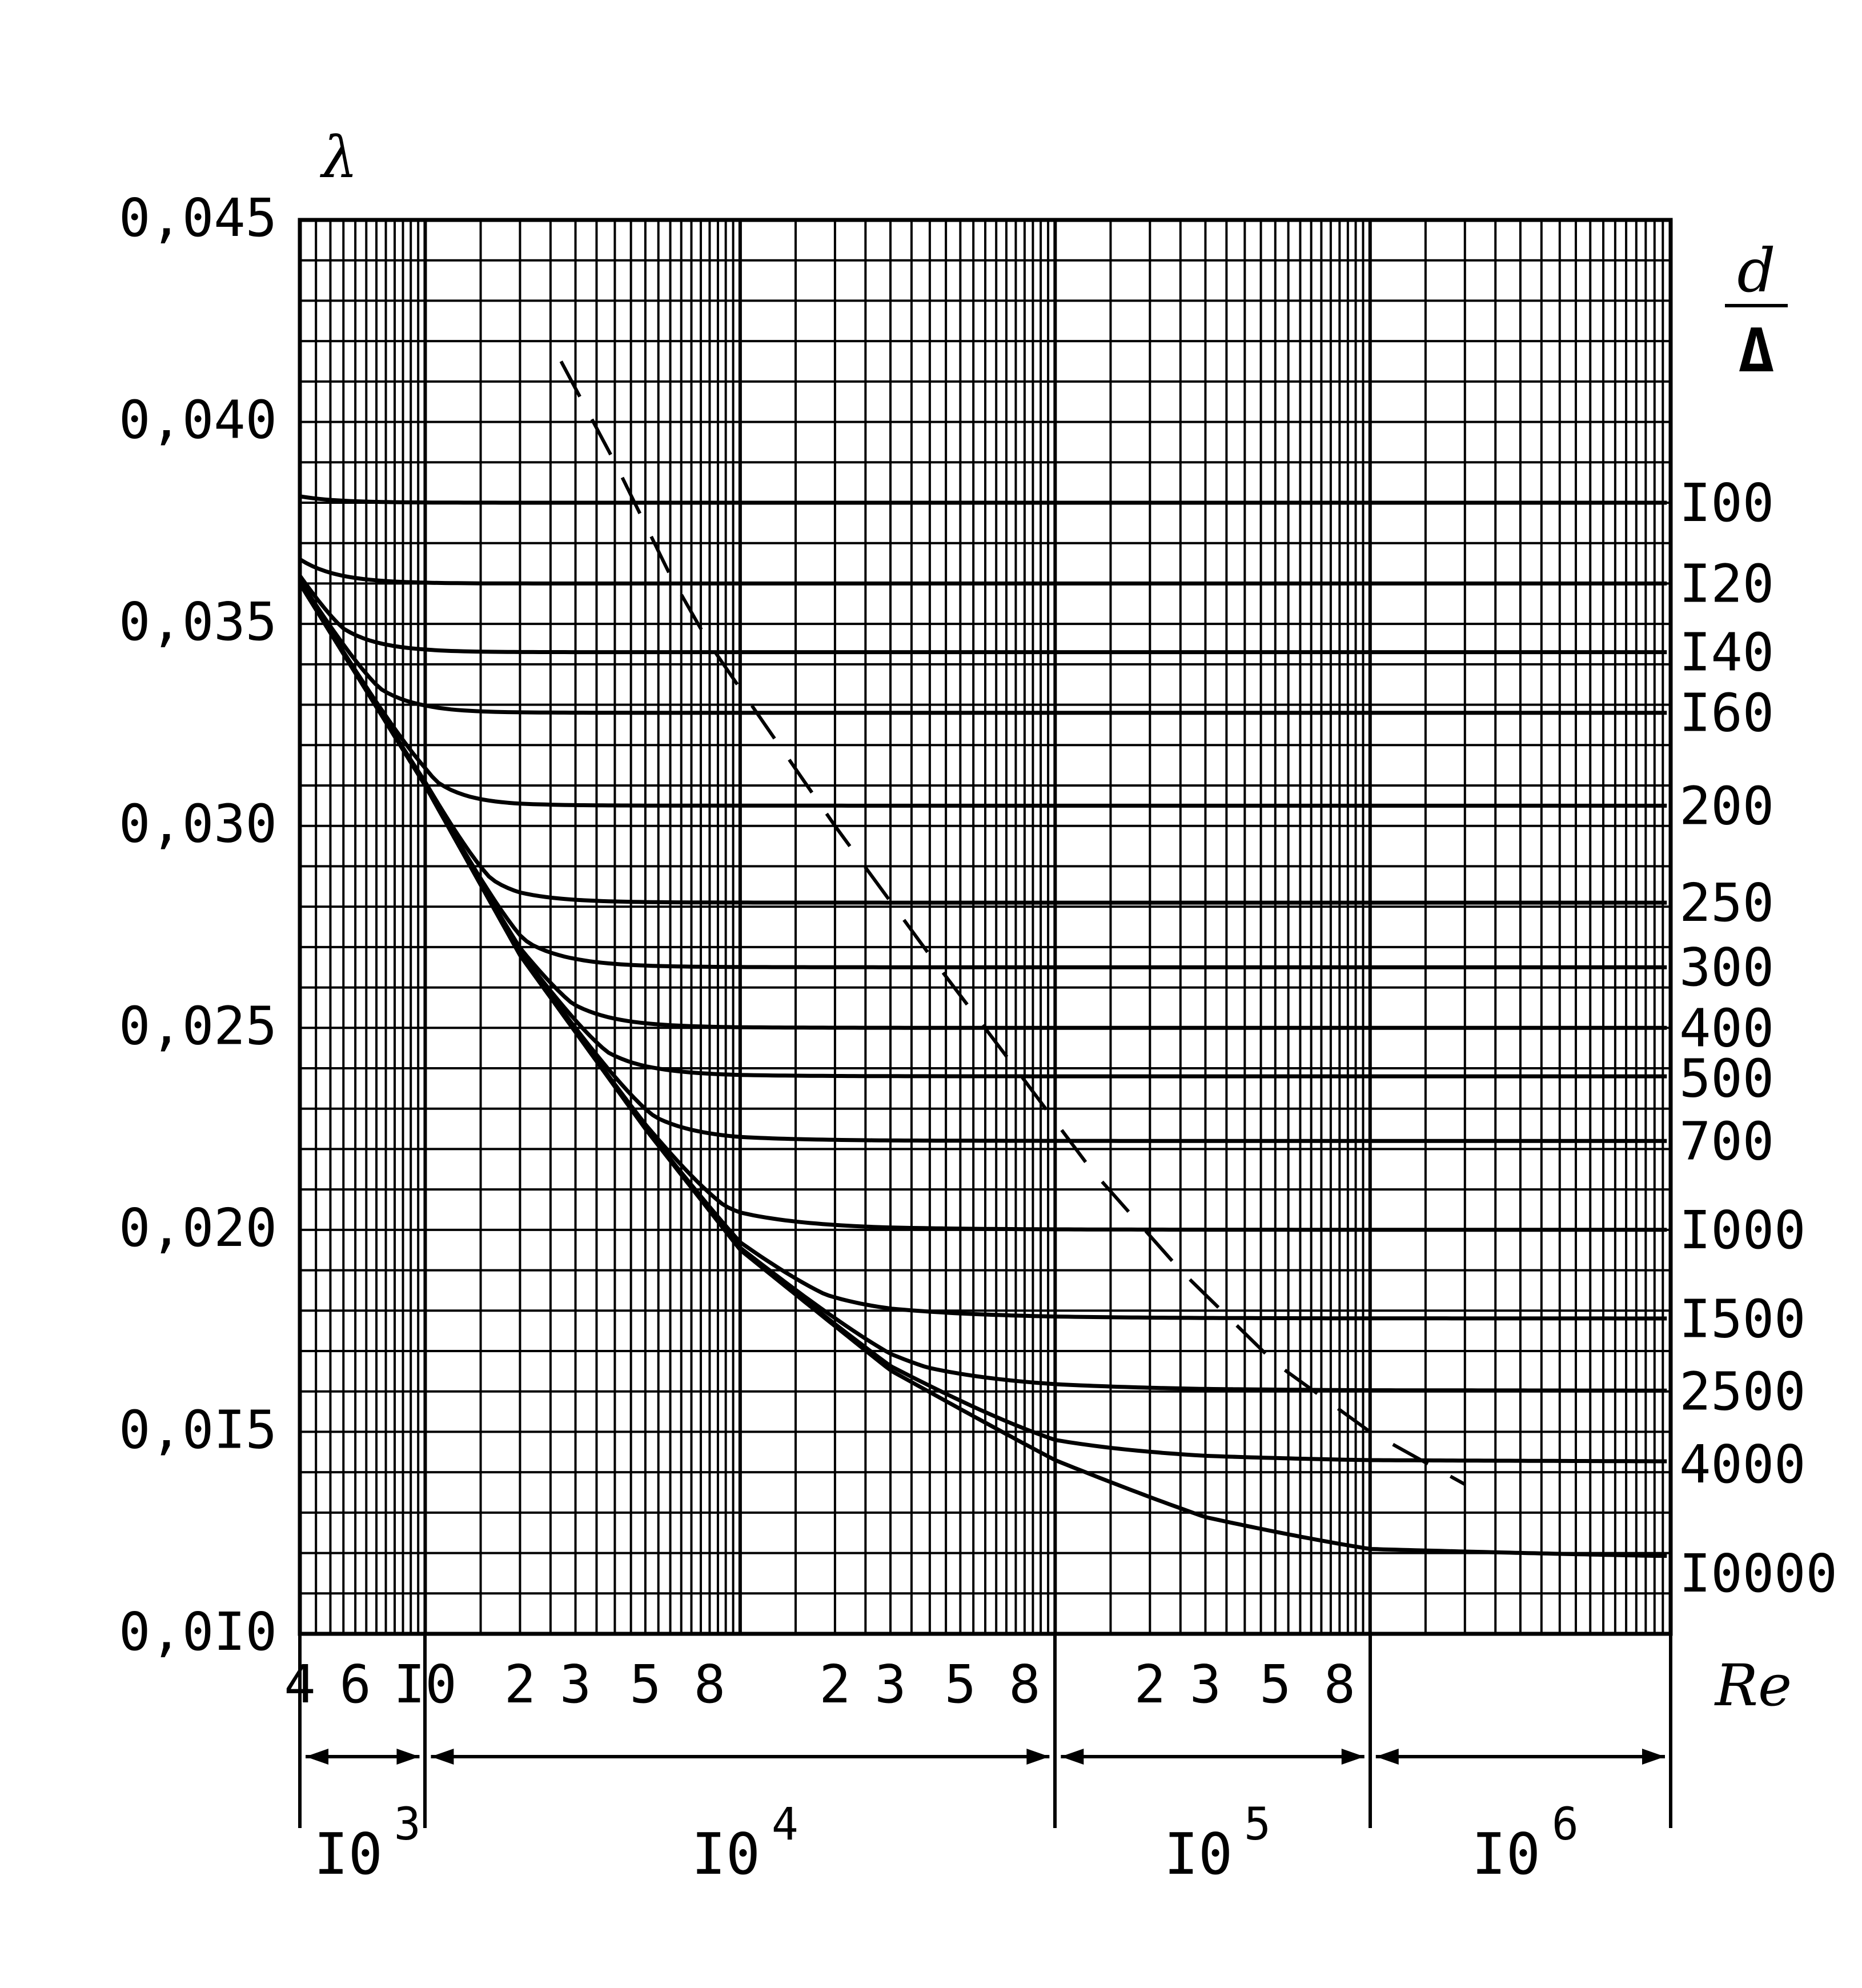  I want to click on decade-exponent: 3, so click(408, 1824).